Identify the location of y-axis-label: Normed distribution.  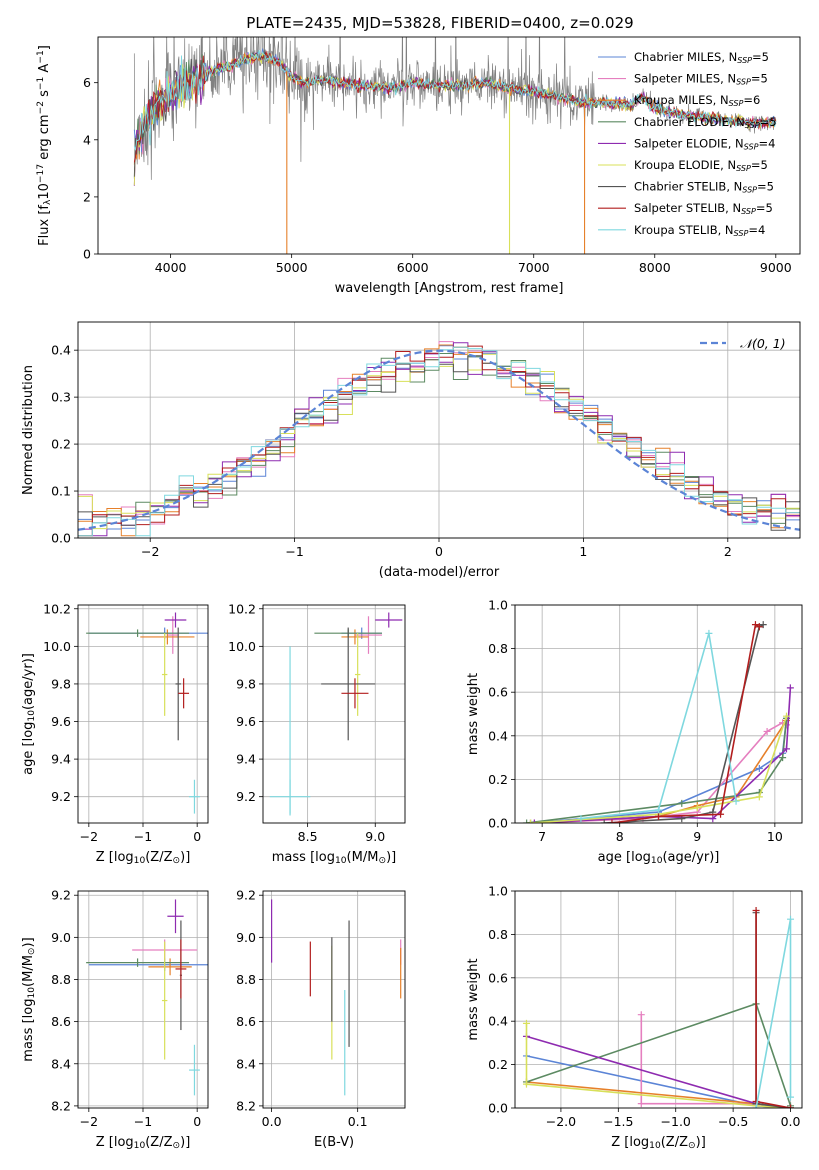
(28, 430).